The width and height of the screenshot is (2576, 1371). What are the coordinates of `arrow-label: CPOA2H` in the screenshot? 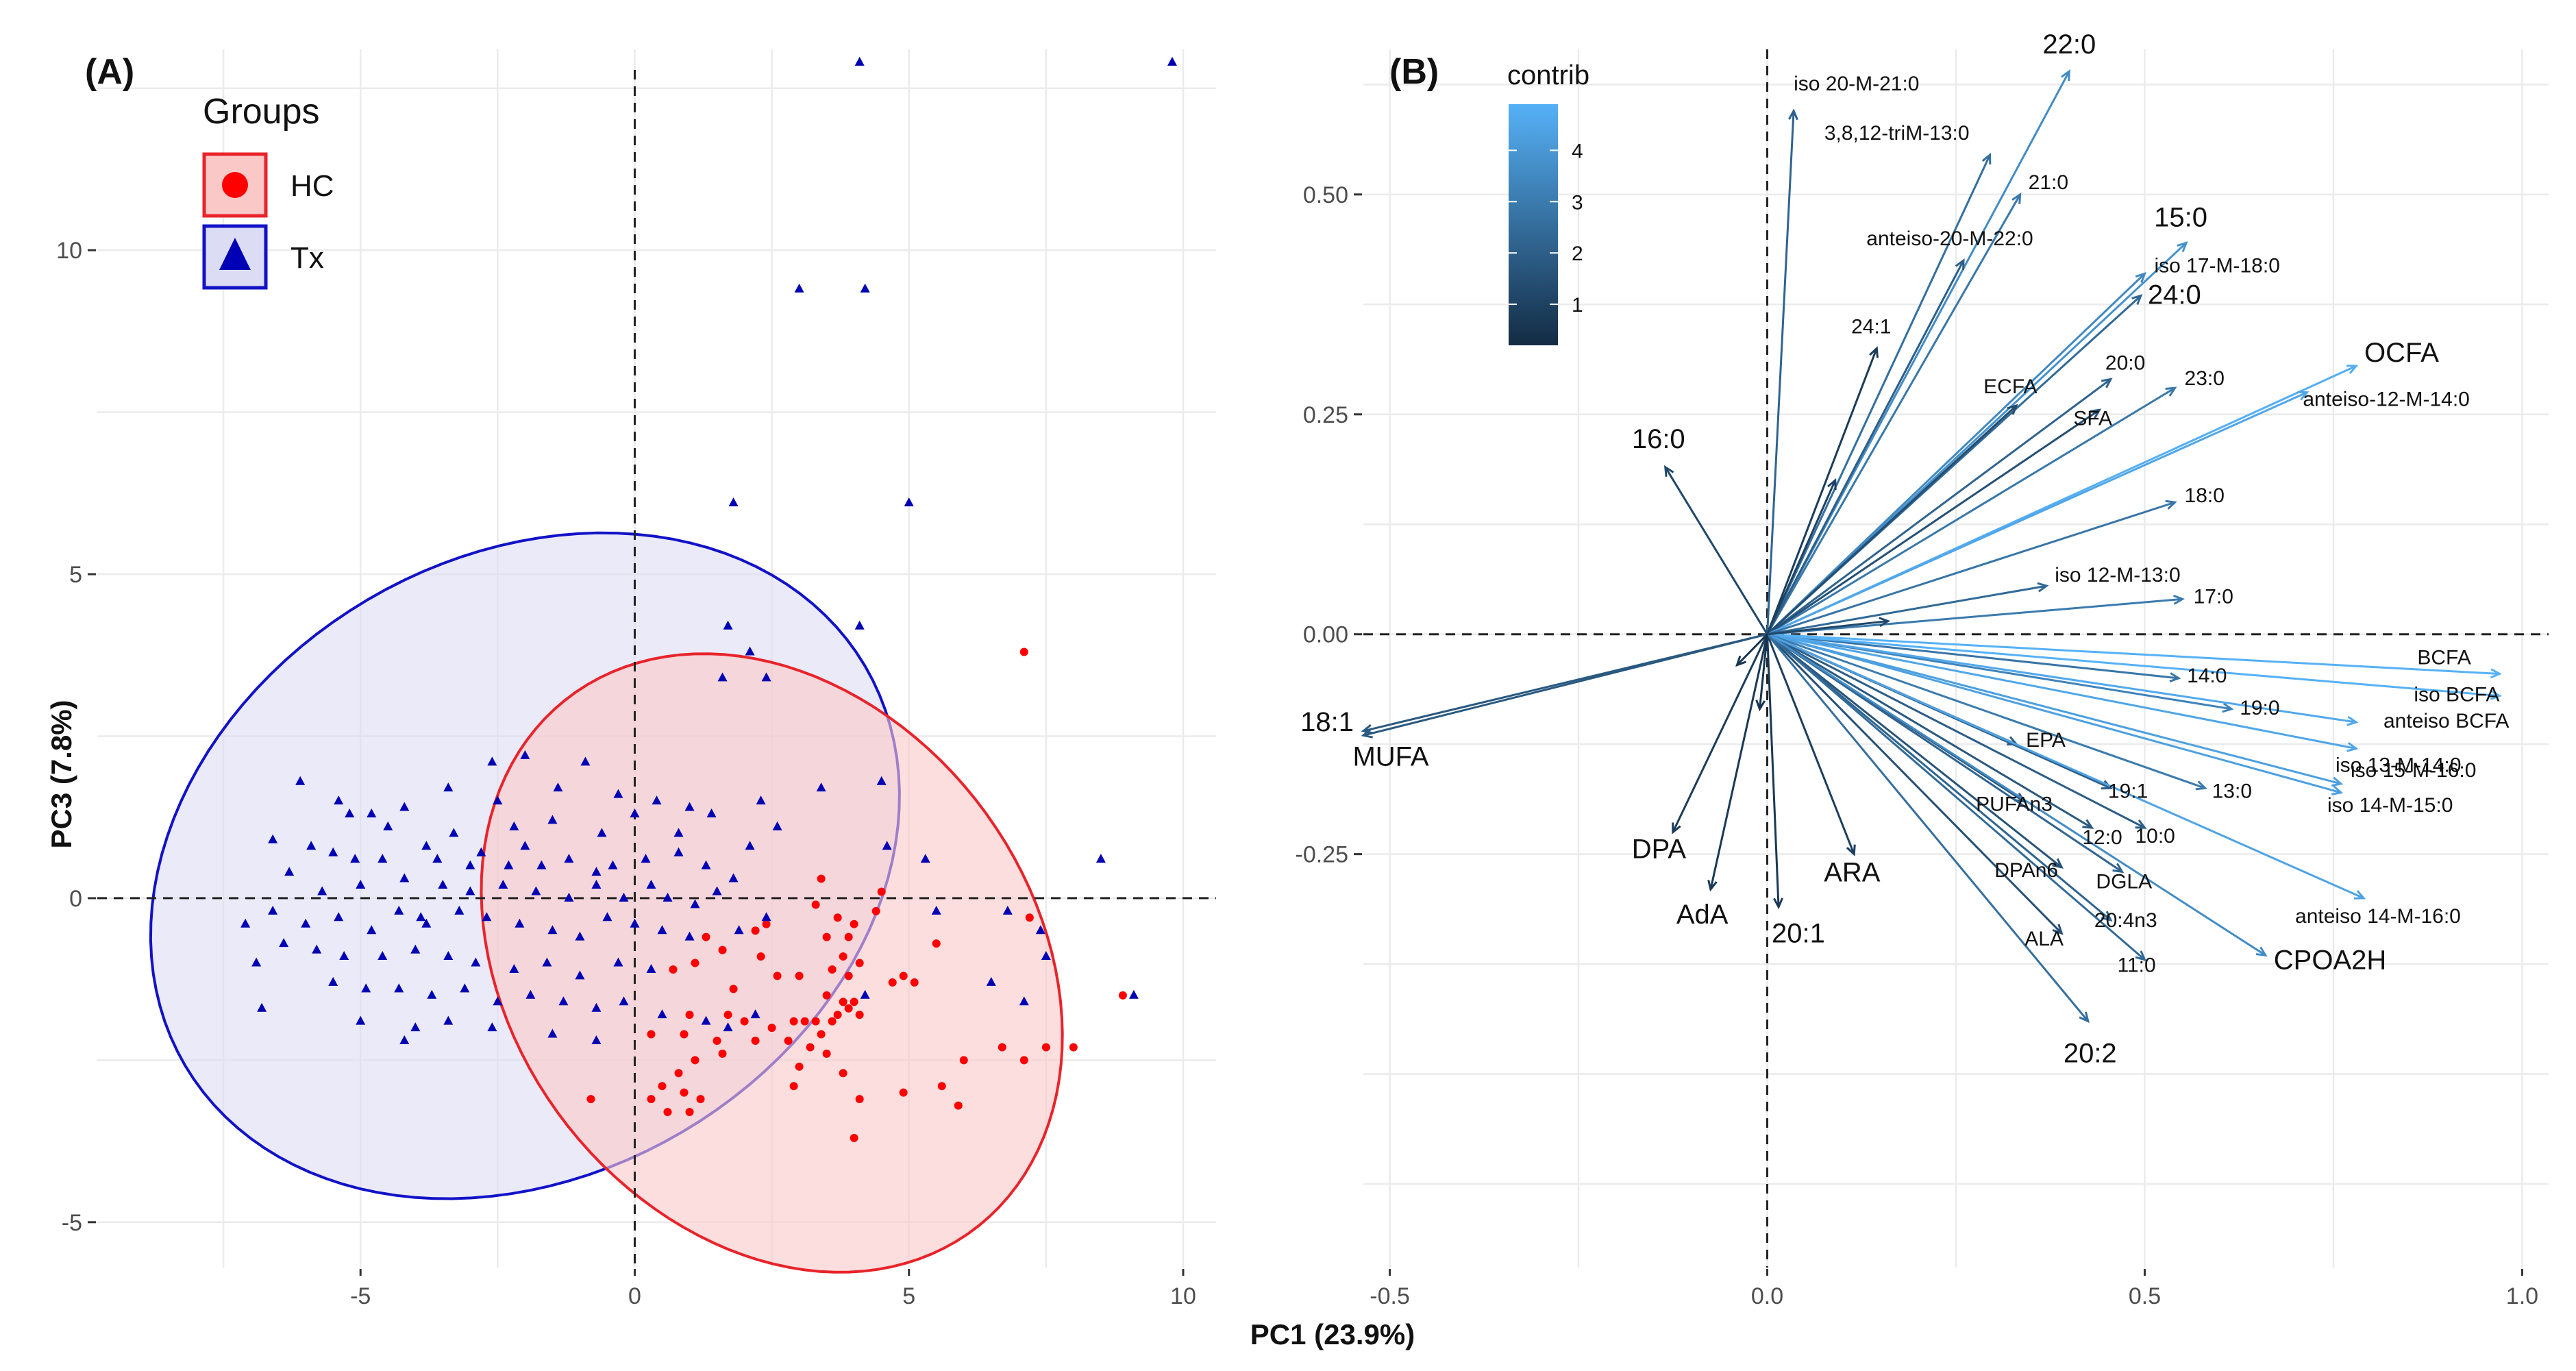 It's located at (2330, 960).